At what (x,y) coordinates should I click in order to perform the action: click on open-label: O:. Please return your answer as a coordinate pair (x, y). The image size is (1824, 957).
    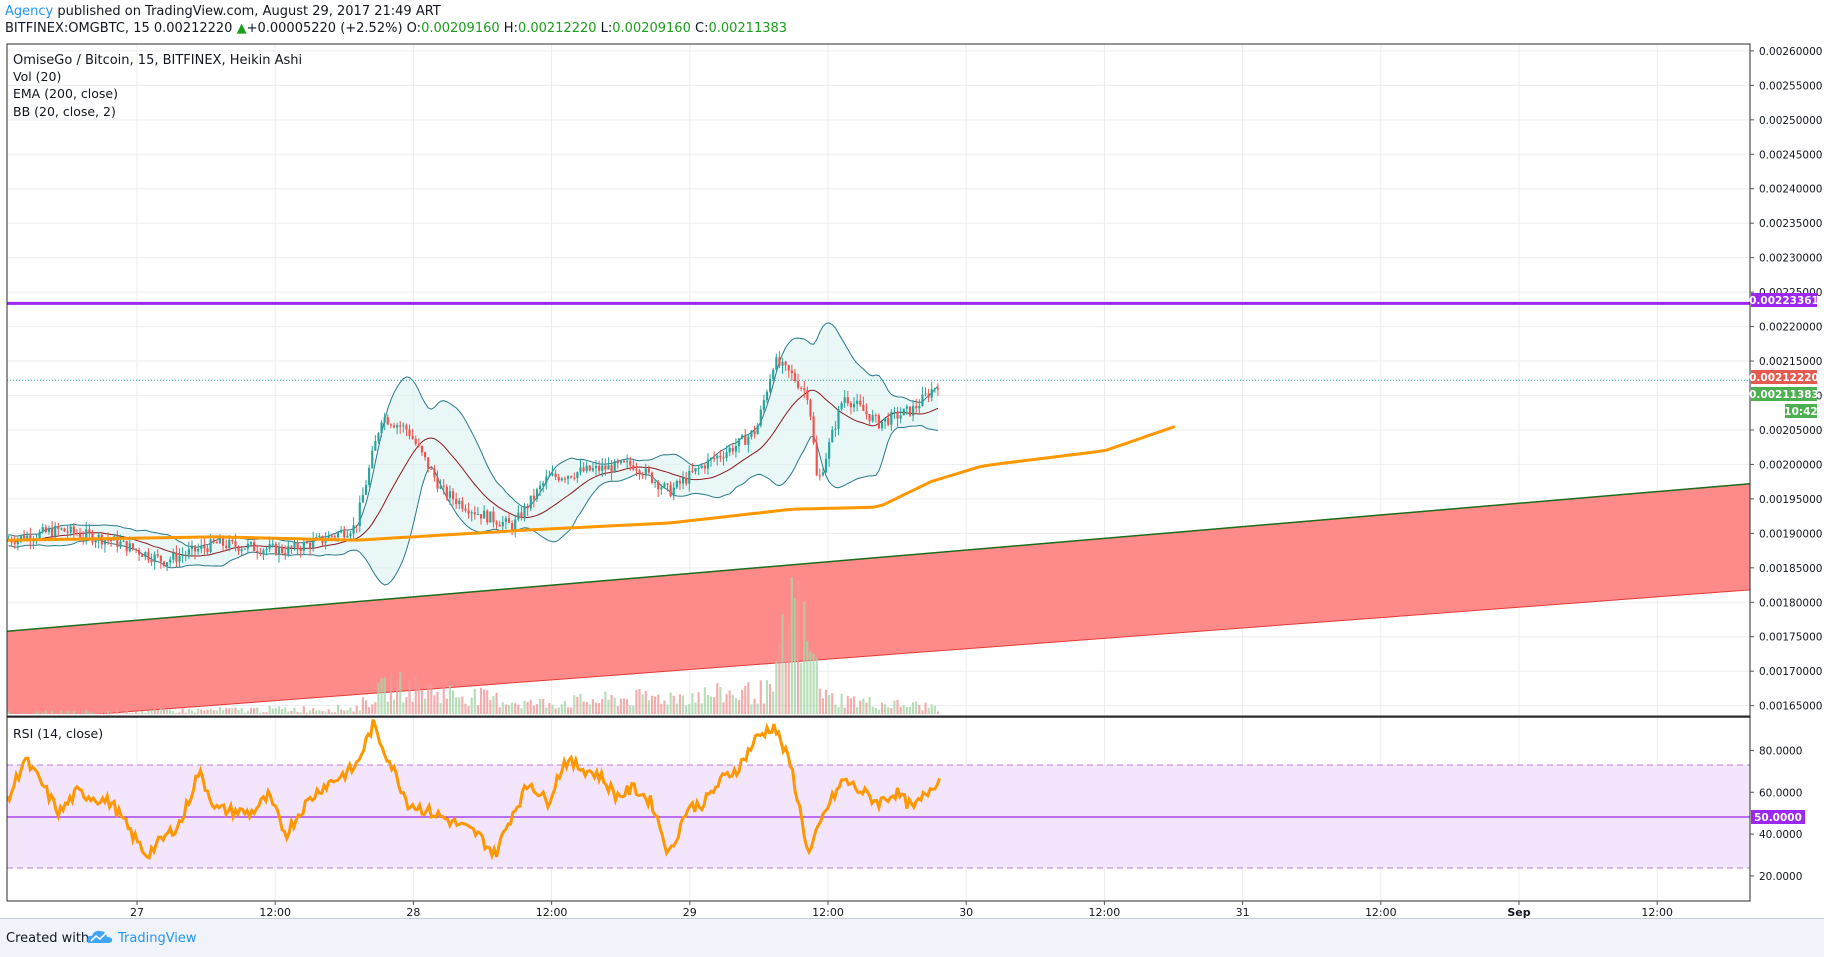
    Looking at the image, I should click on (414, 28).